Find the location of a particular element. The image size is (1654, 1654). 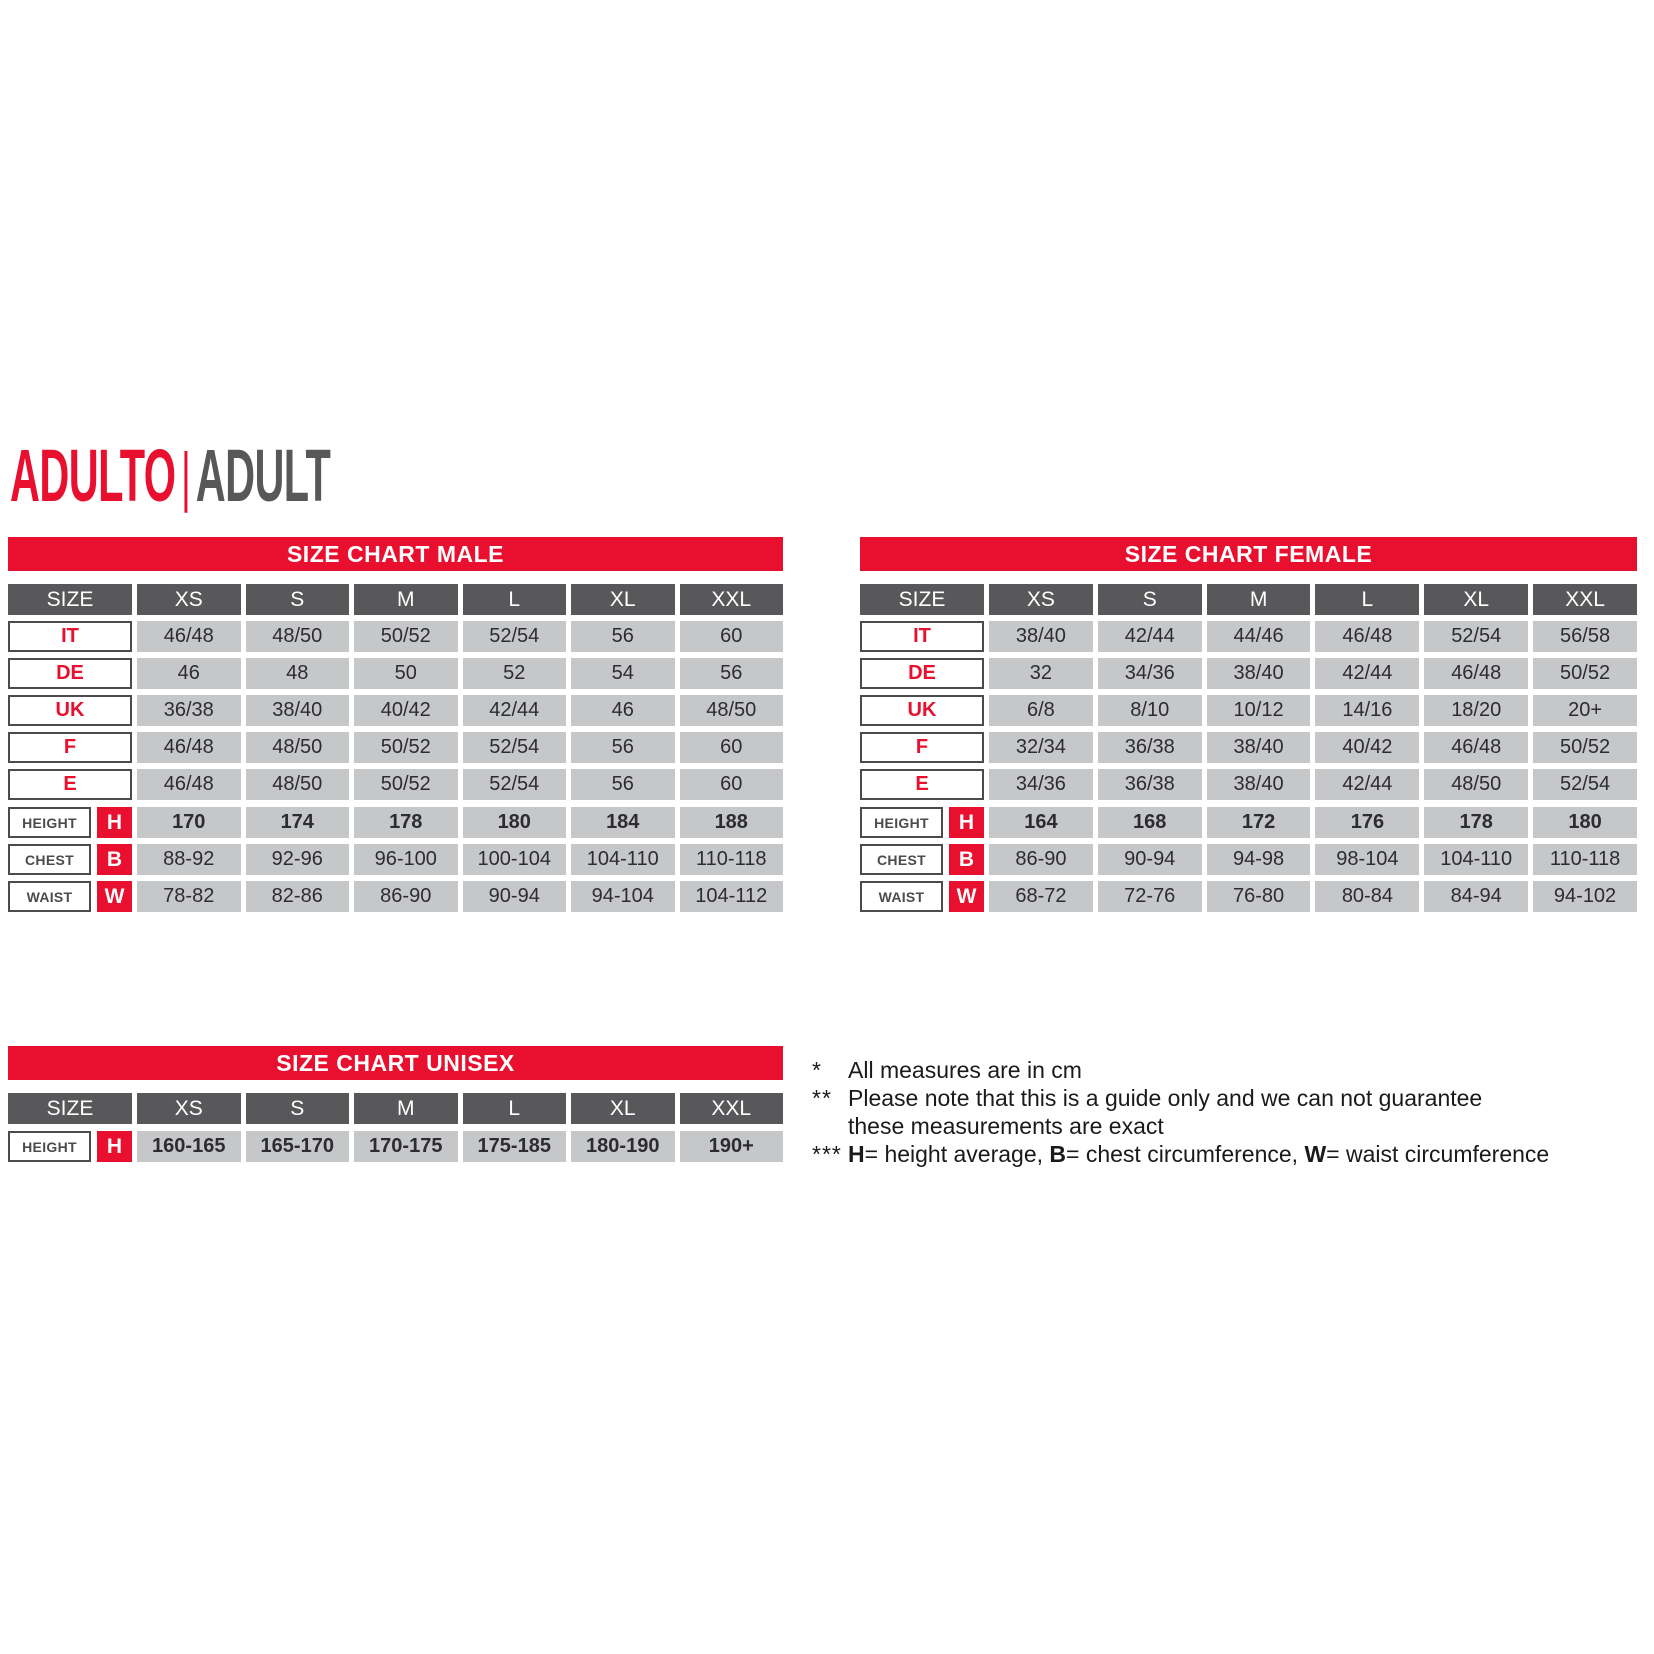

size-cell: 34/36 is located at coordinates (1149, 673).